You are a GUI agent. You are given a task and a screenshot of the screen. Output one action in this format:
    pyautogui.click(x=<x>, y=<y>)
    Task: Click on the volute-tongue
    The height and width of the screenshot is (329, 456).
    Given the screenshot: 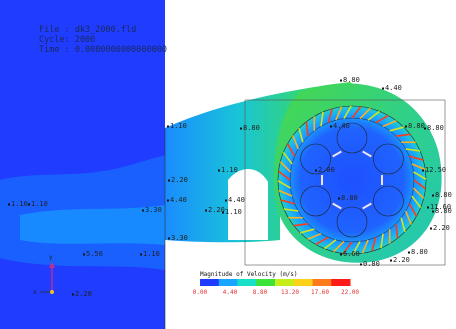 What is the action you would take?
    pyautogui.click(x=248, y=204)
    